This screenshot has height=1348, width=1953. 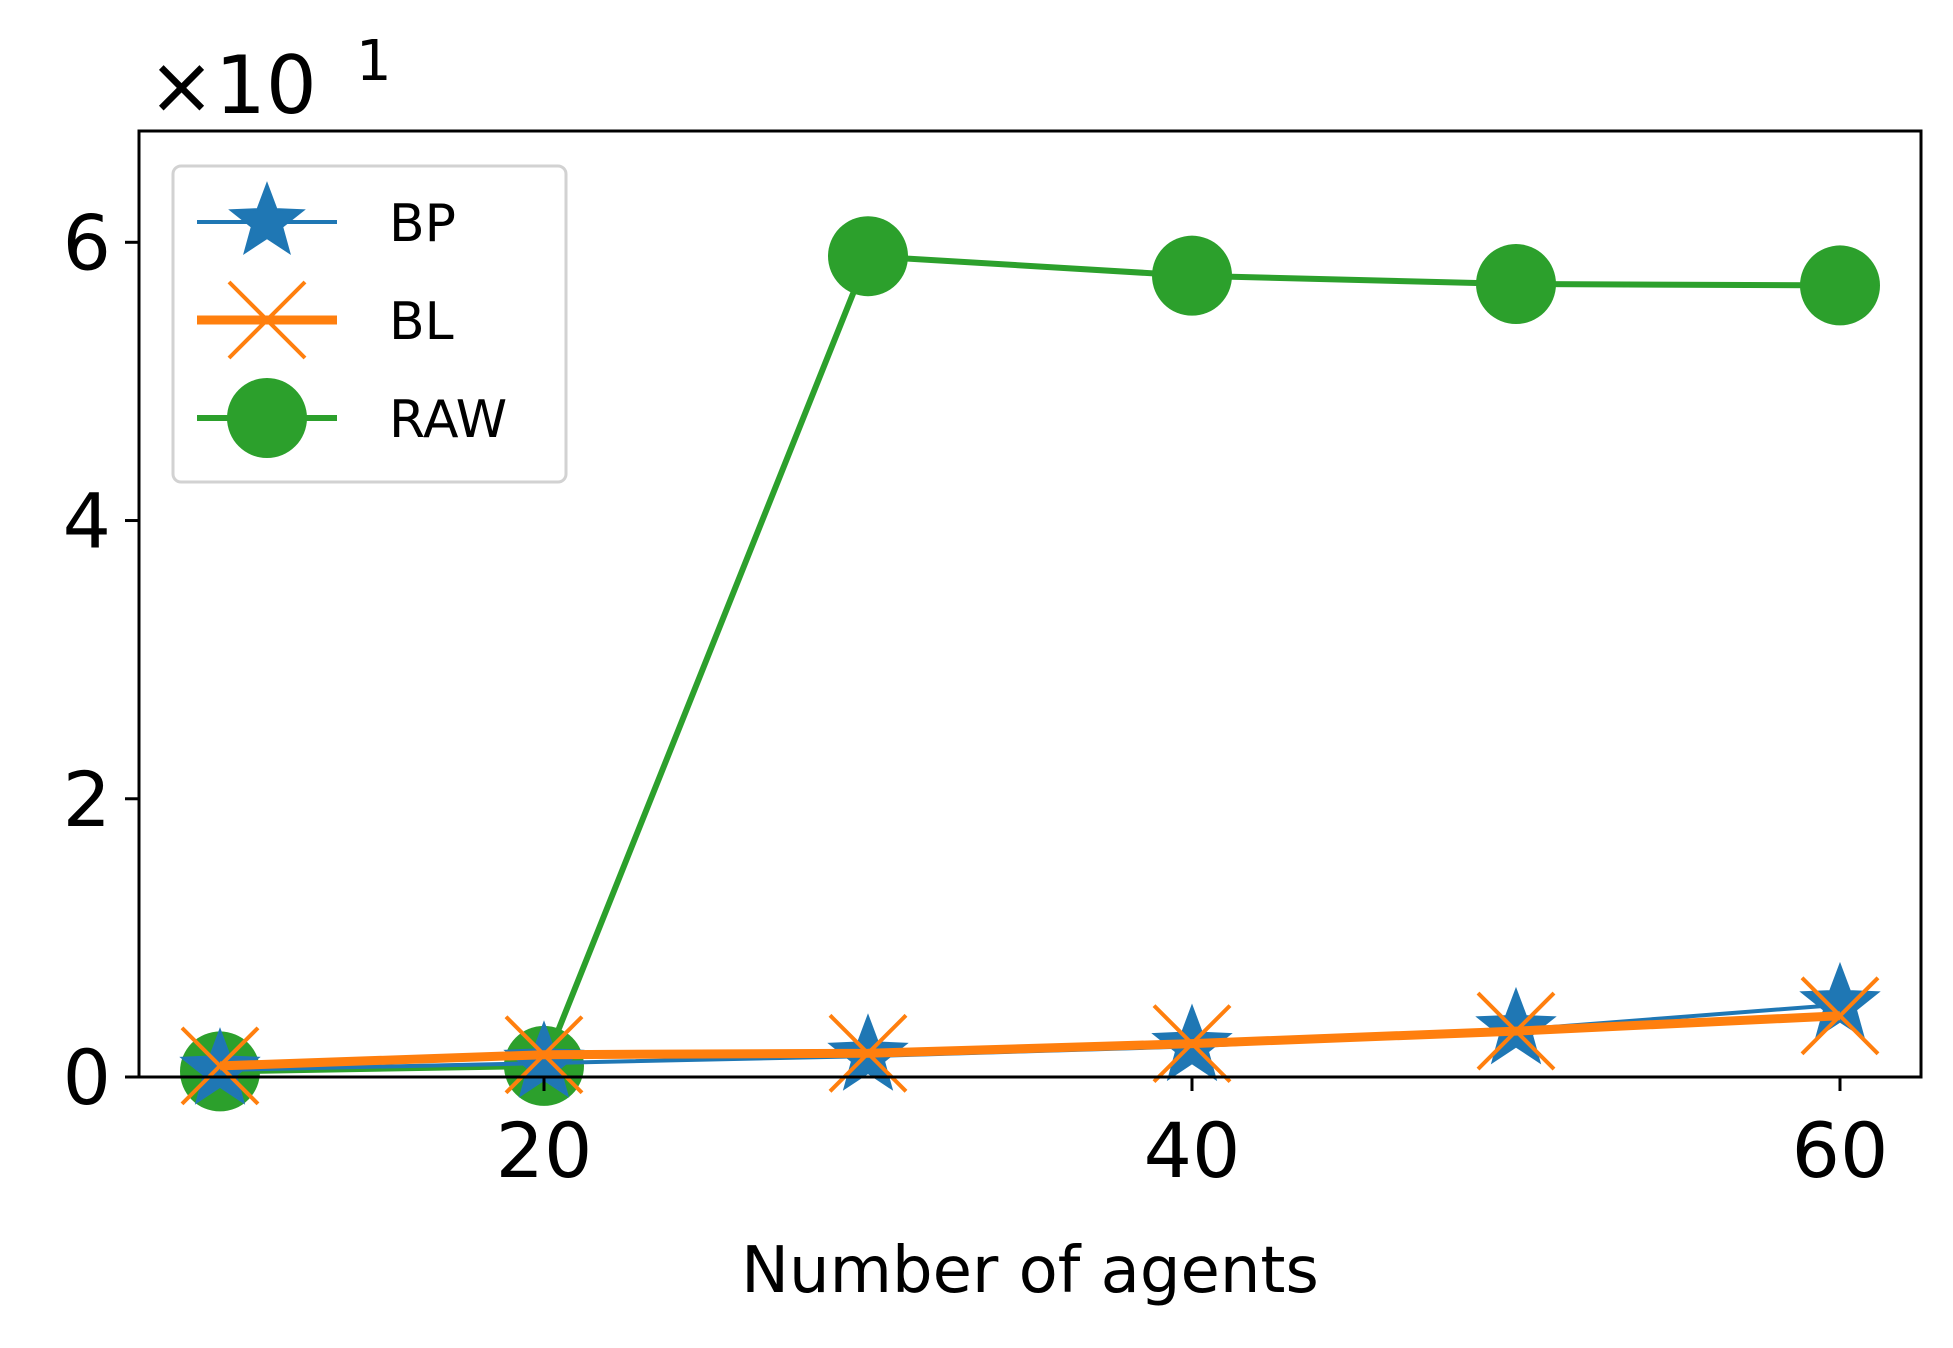 I want to click on x-tick-label: 40, so click(x=1192, y=1150).